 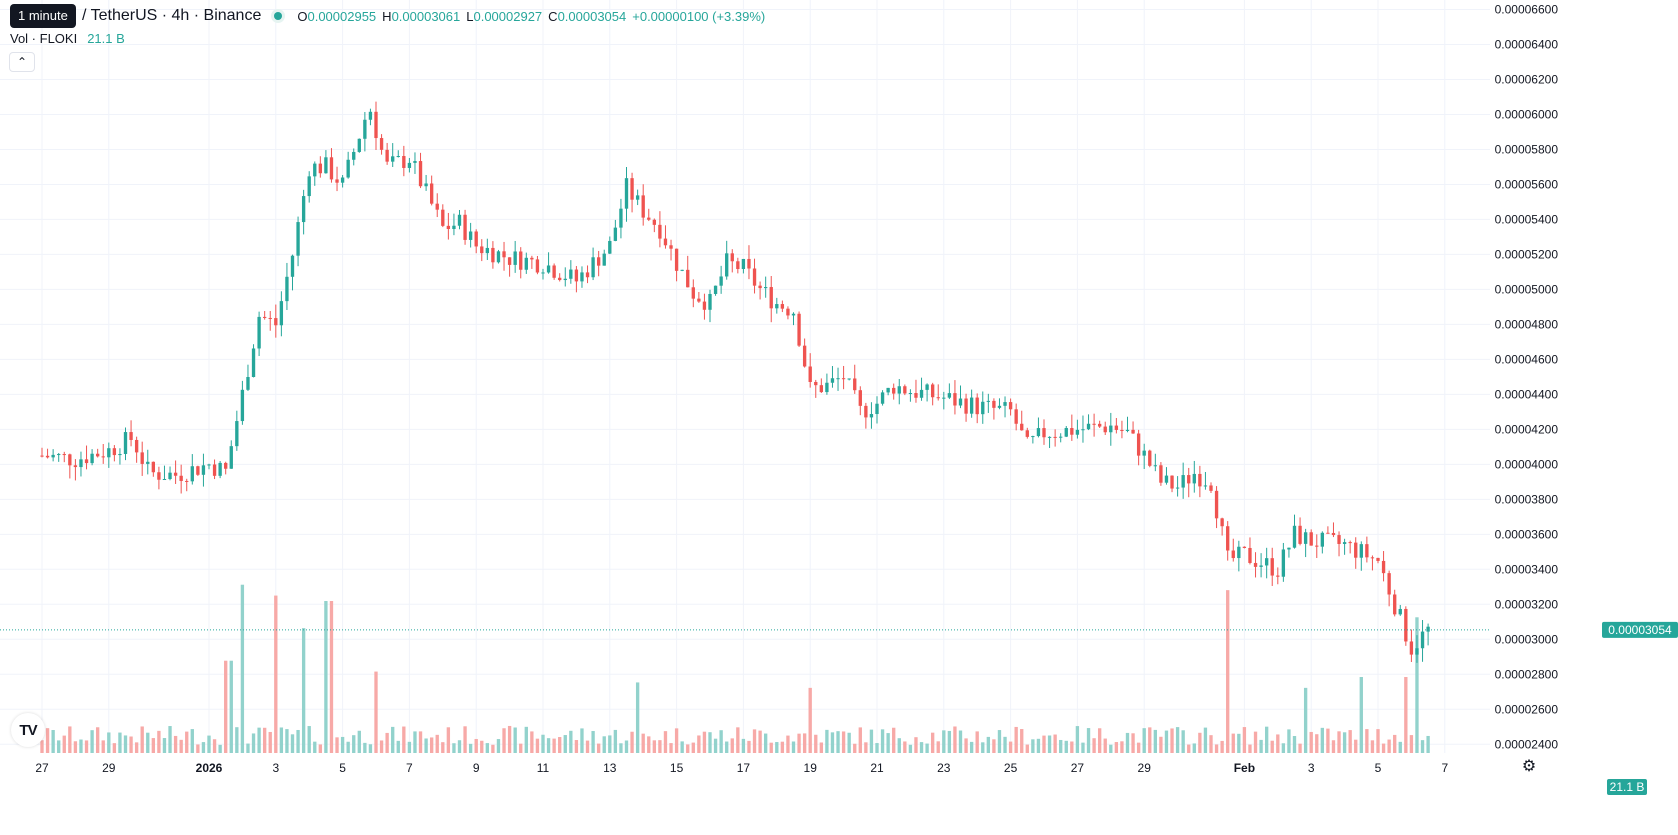 I want to click on time-tick-label: 13, so click(x=610, y=768).